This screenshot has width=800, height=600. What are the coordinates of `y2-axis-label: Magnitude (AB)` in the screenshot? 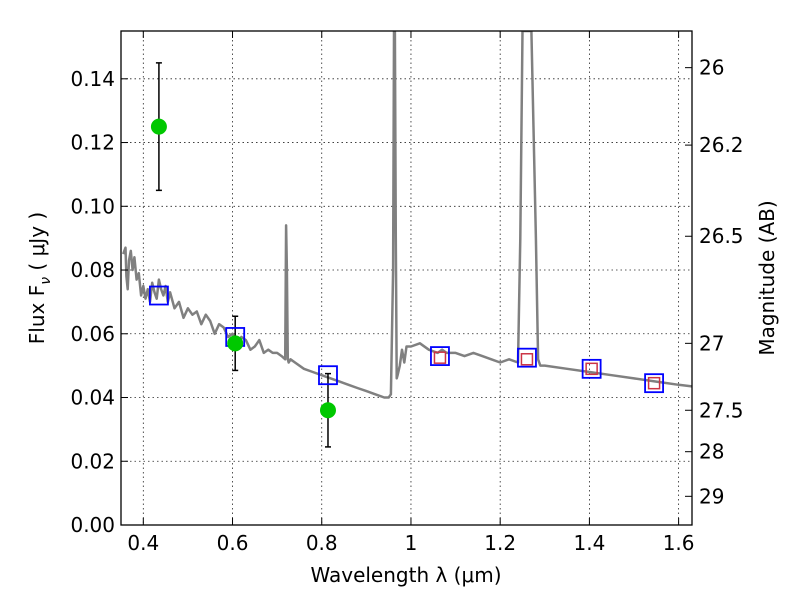 It's located at (767, 277).